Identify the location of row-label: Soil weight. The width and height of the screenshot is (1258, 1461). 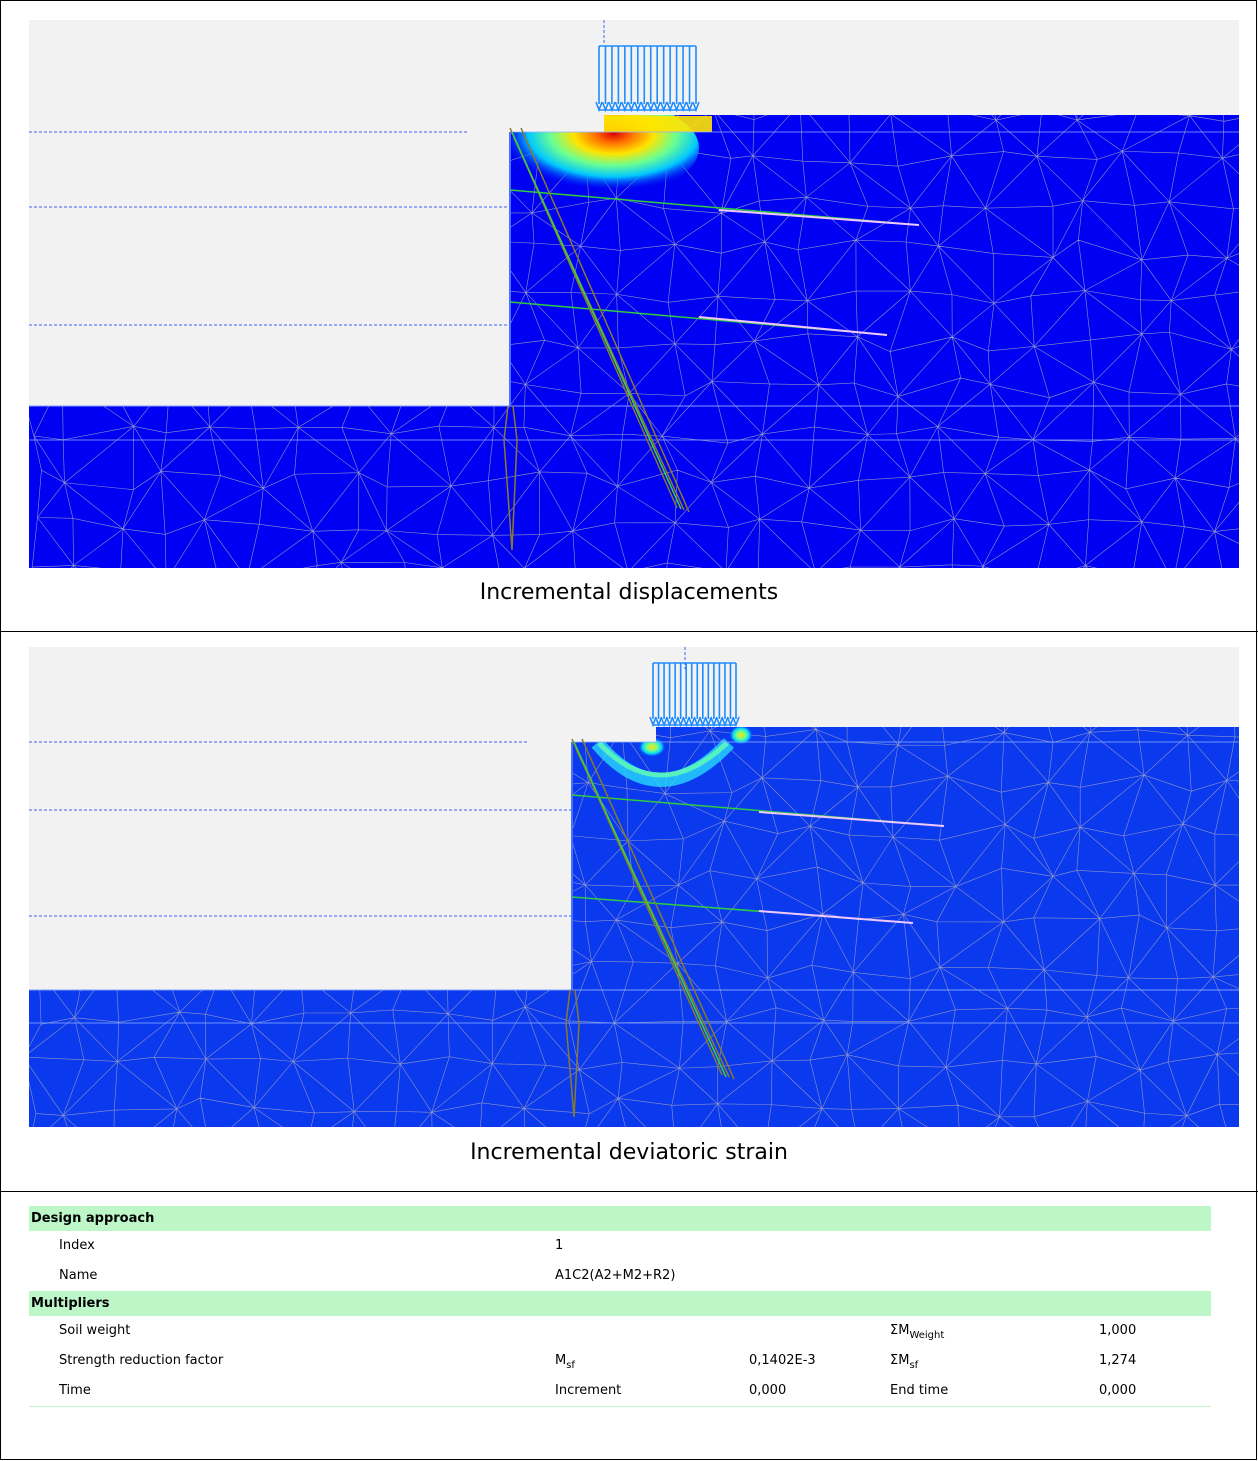
(95, 1330).